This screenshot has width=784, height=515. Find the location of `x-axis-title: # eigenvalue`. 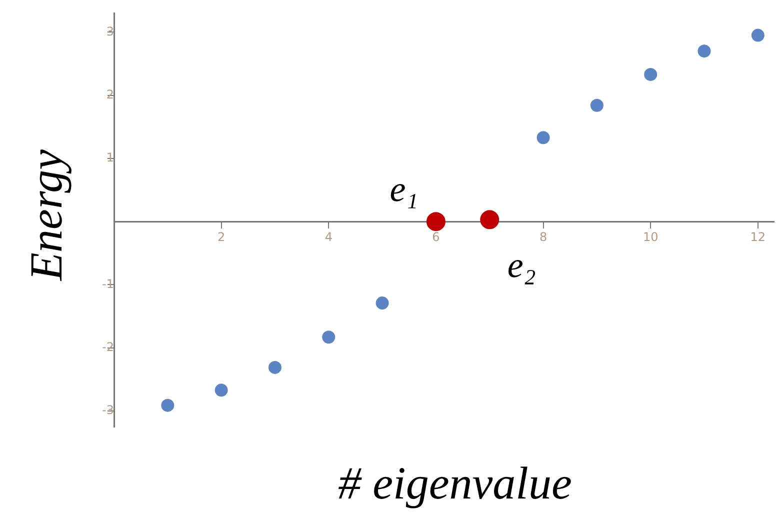

x-axis-title: # eigenvalue is located at coordinates (455, 483).